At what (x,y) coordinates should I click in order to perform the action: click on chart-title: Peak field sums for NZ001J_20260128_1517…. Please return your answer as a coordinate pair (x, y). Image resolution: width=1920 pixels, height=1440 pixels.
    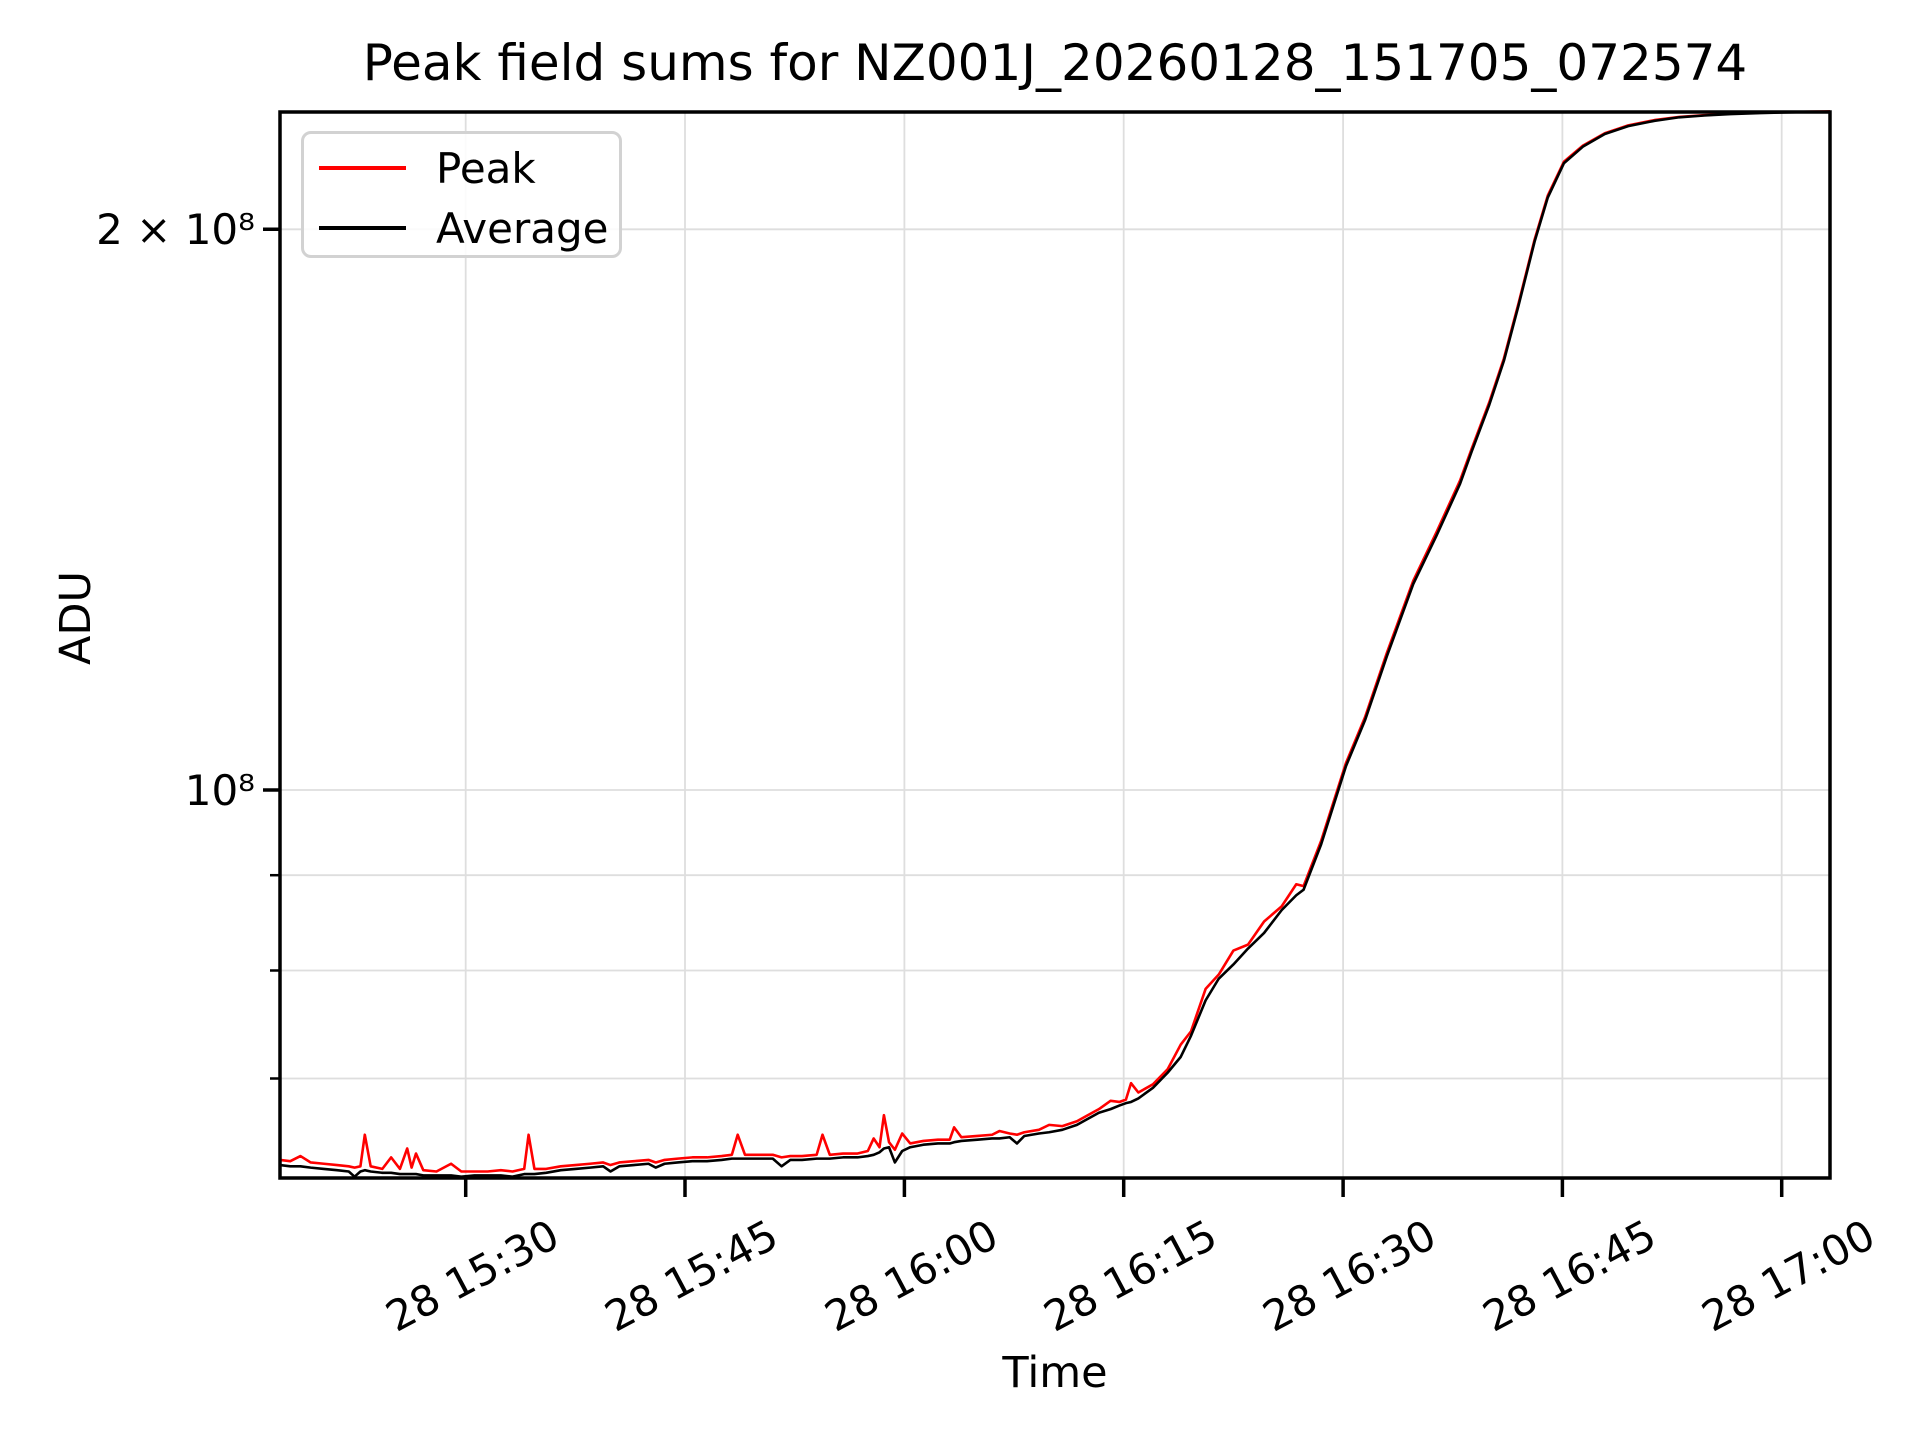
    Looking at the image, I should click on (1055, 63).